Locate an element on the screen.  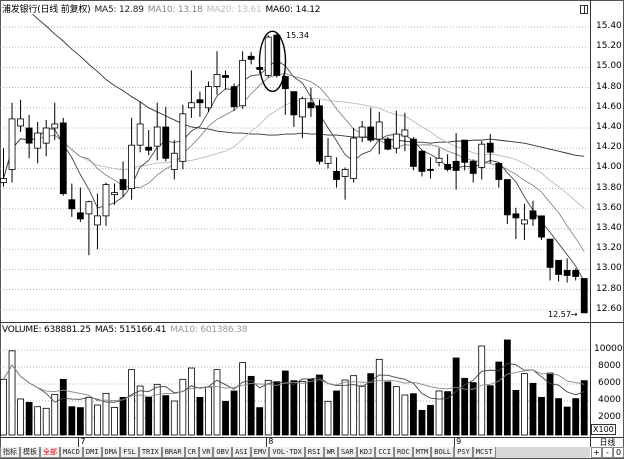
zoom-in-button: + is located at coordinates (596, 452).